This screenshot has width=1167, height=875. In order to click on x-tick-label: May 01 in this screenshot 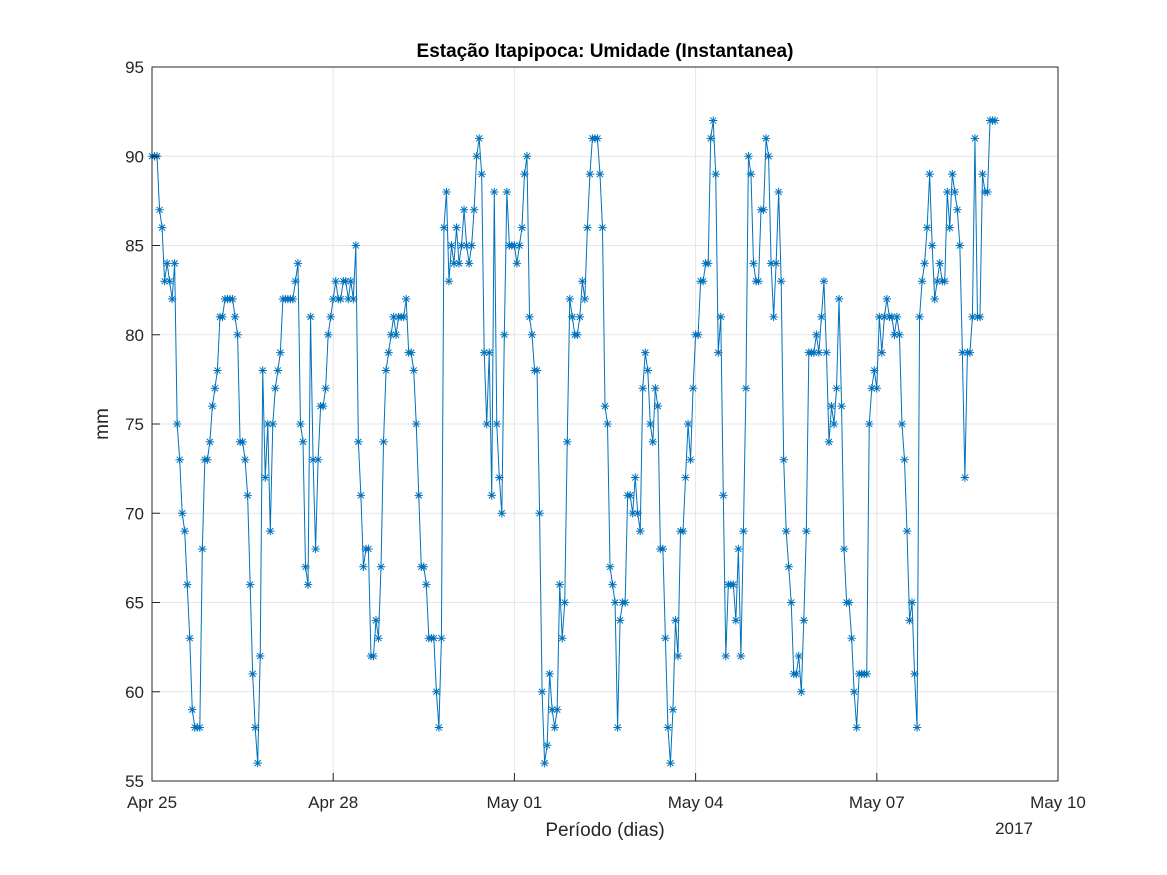, I will do `click(515, 802)`.